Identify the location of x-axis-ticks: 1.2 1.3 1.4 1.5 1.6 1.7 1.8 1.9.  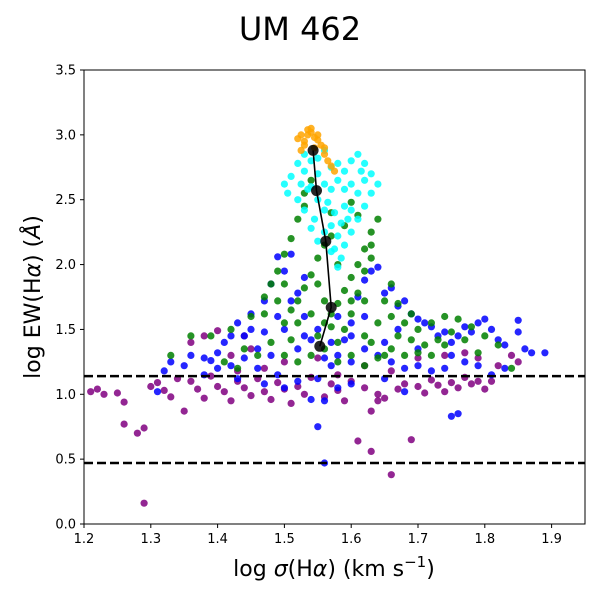
(318, 535).